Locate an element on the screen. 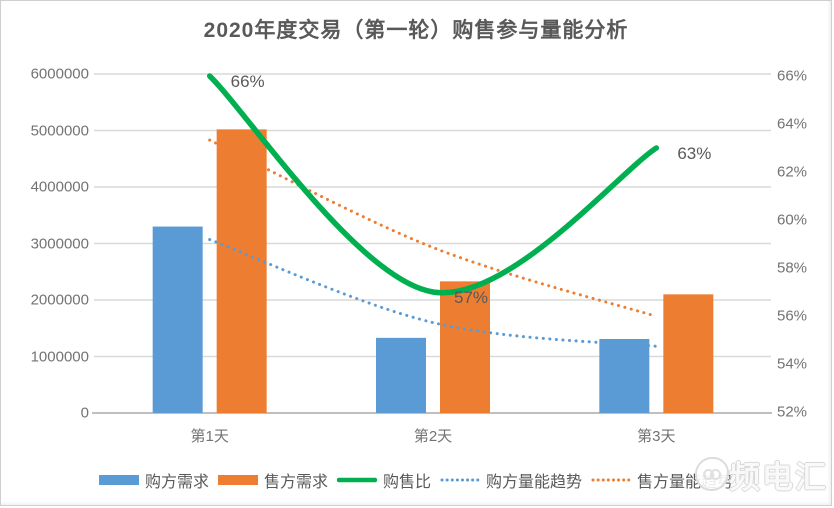 This screenshot has width=834, height=508. trend-line-购方量能趋势 is located at coordinates (433, 293).